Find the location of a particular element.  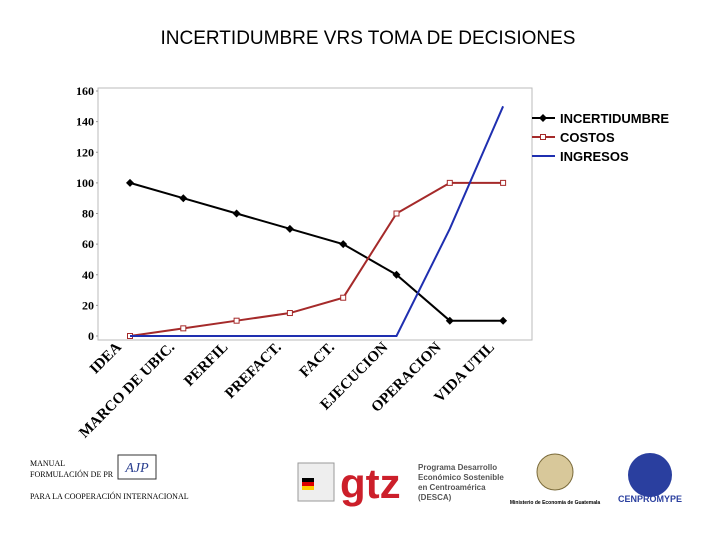

y-tick-label: 160 is located at coordinates (85, 91).